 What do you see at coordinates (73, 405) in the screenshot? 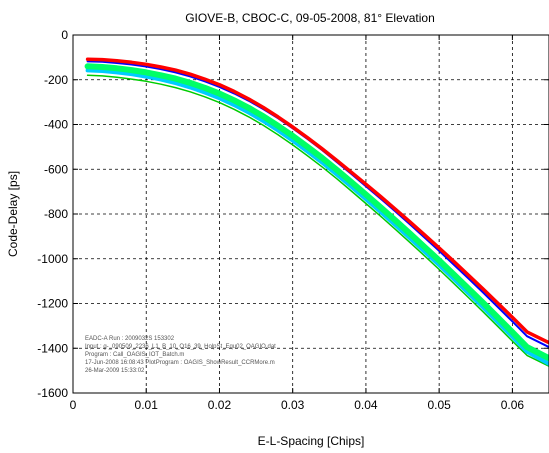
I see `x-tick-label: 0` at bounding box center [73, 405].